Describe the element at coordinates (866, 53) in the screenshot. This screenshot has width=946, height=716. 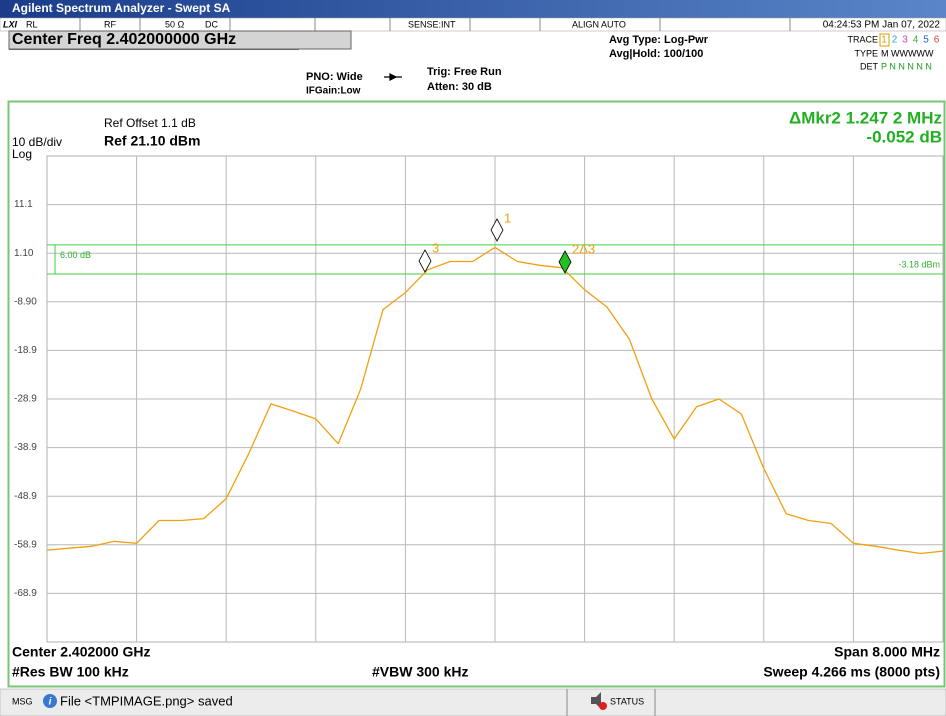
I see `type-label: TYPE` at that location.